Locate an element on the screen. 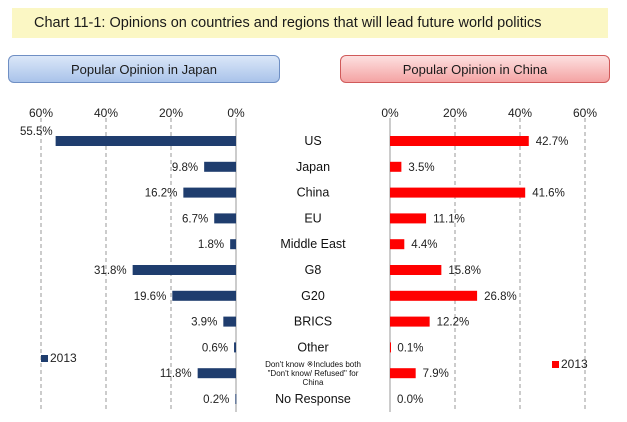 The height and width of the screenshot is (422, 627). value-label-japan: 3.9% is located at coordinates (204, 323).